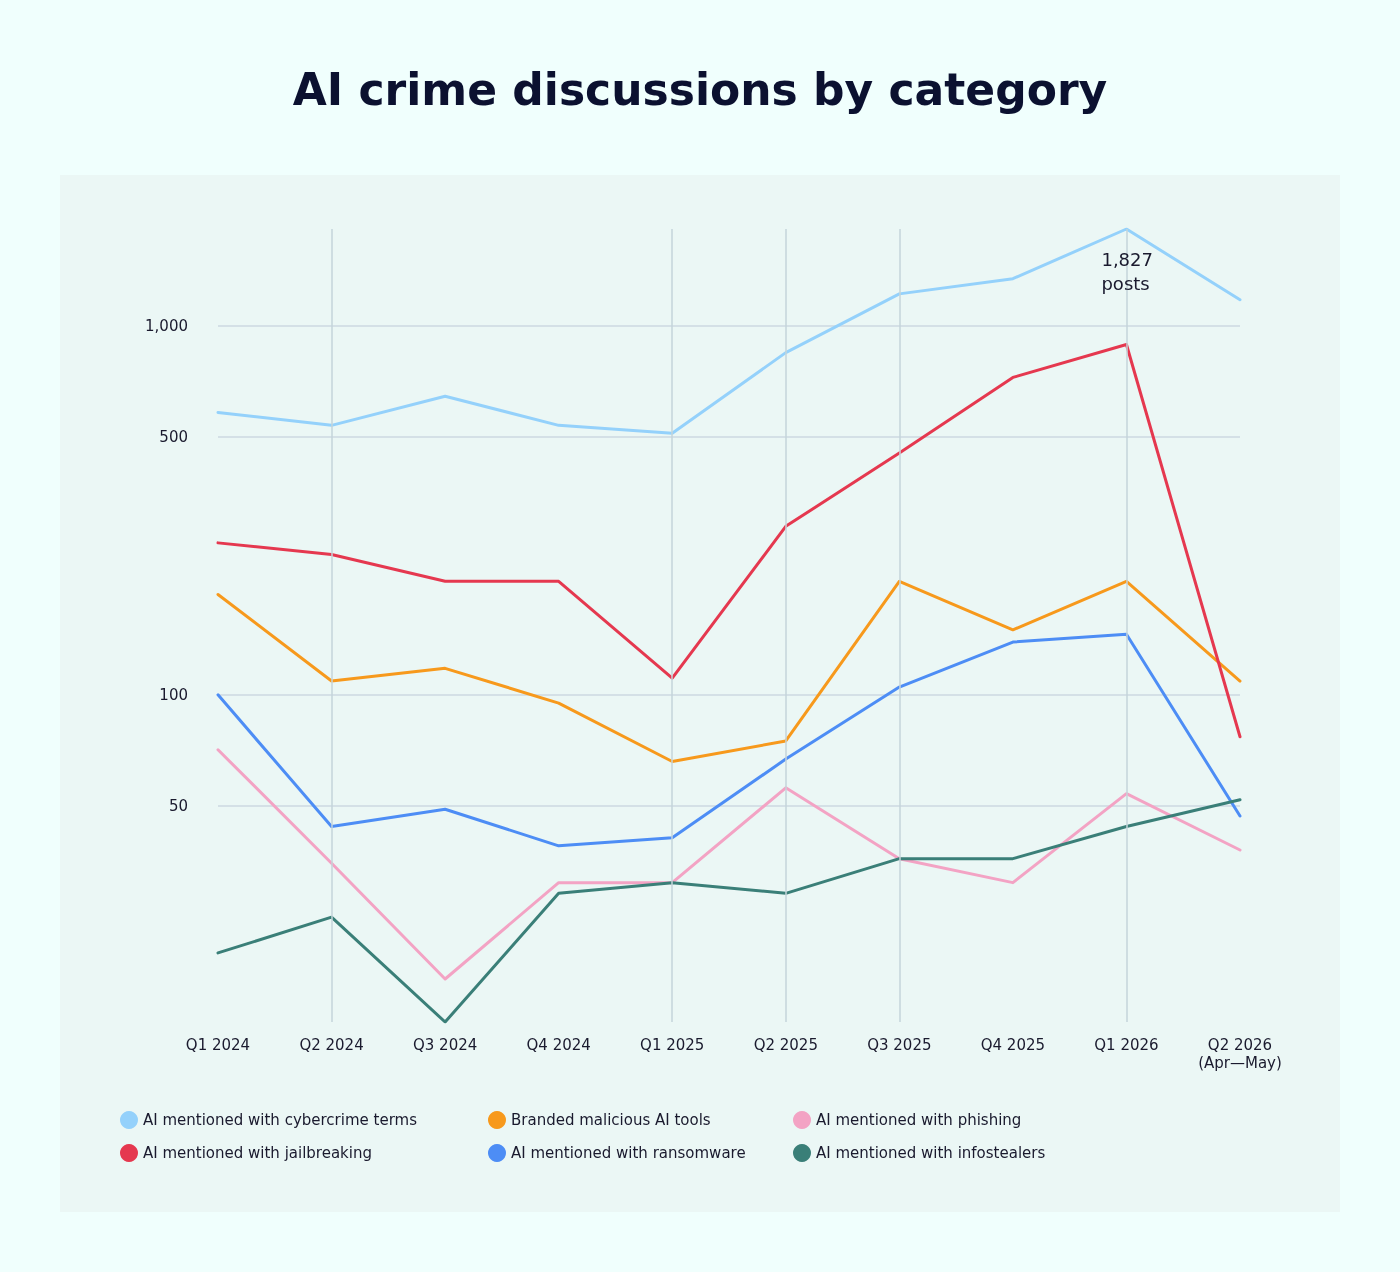 The height and width of the screenshot is (1272, 1400). What do you see at coordinates (672, 1045) in the screenshot?
I see `x-tick-label: Q1 2025` at bounding box center [672, 1045].